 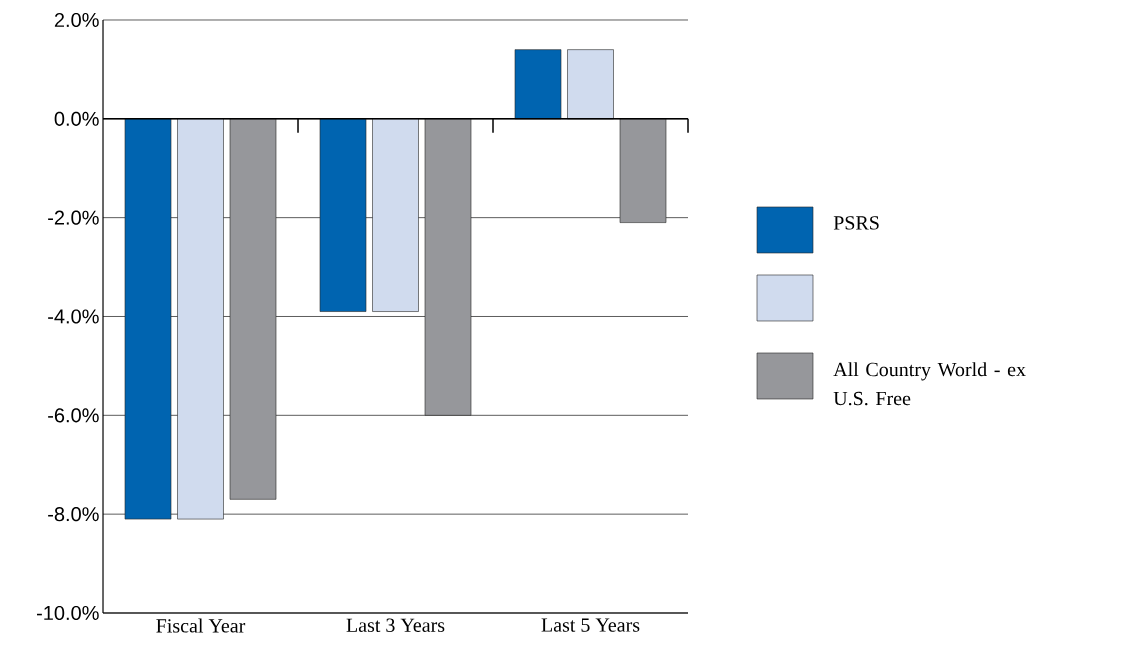 I want to click on legend-label: PSRS, so click(x=856, y=223).